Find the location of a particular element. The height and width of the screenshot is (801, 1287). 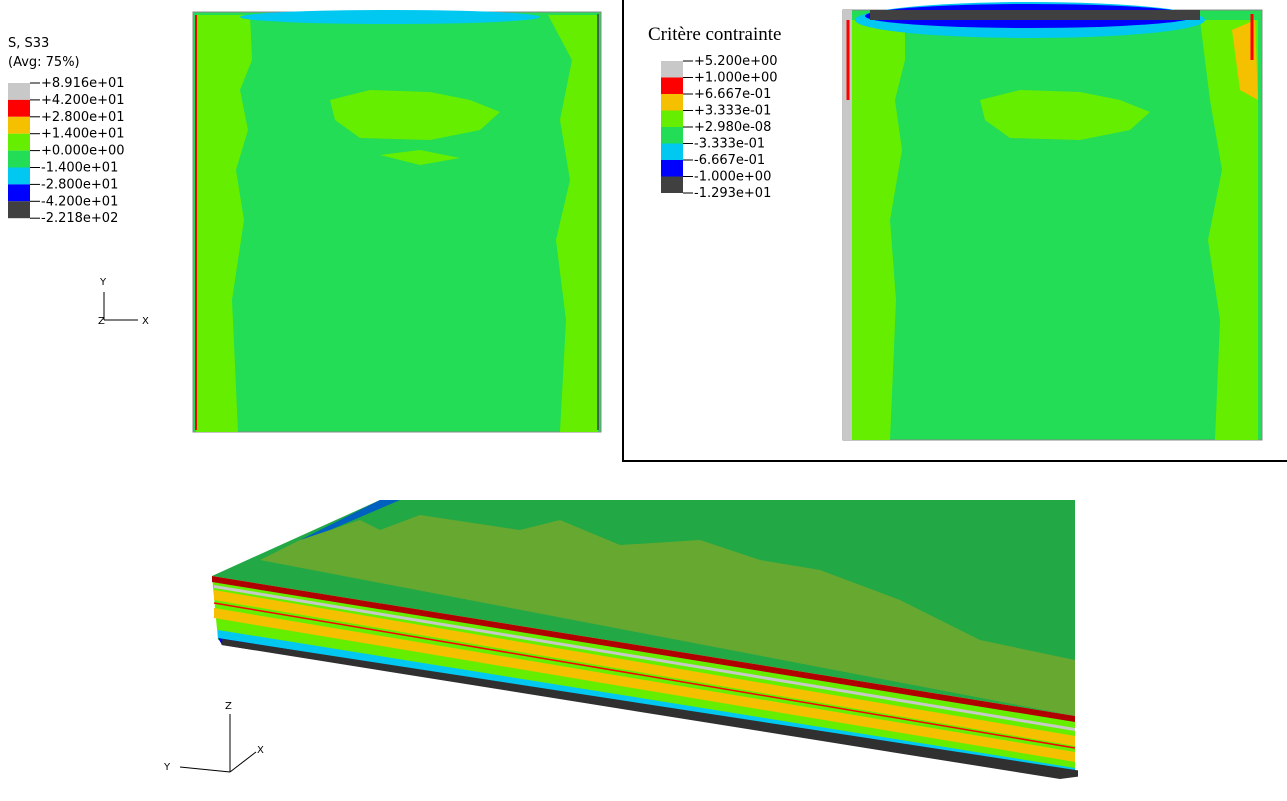

legend-label: +1.400e+01 is located at coordinates (83, 134).